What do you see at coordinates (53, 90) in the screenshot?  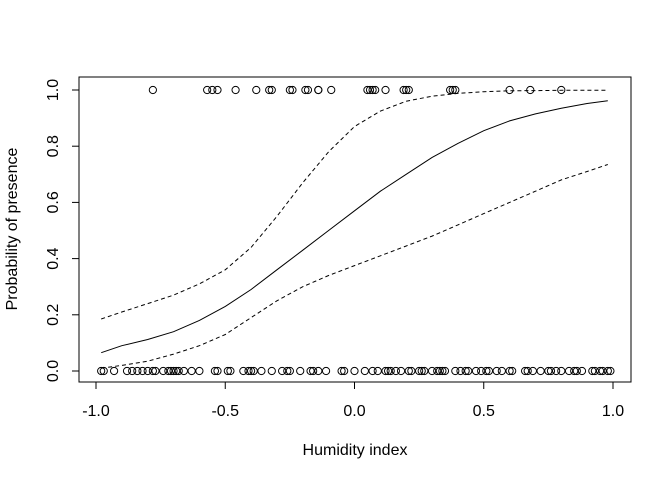 I see `y-tick-label: 1.0` at bounding box center [53, 90].